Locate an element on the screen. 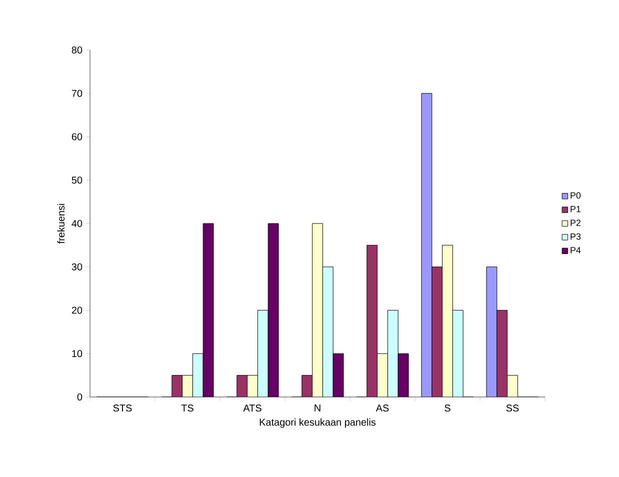  y-tick-label: 20 is located at coordinates (77, 310).